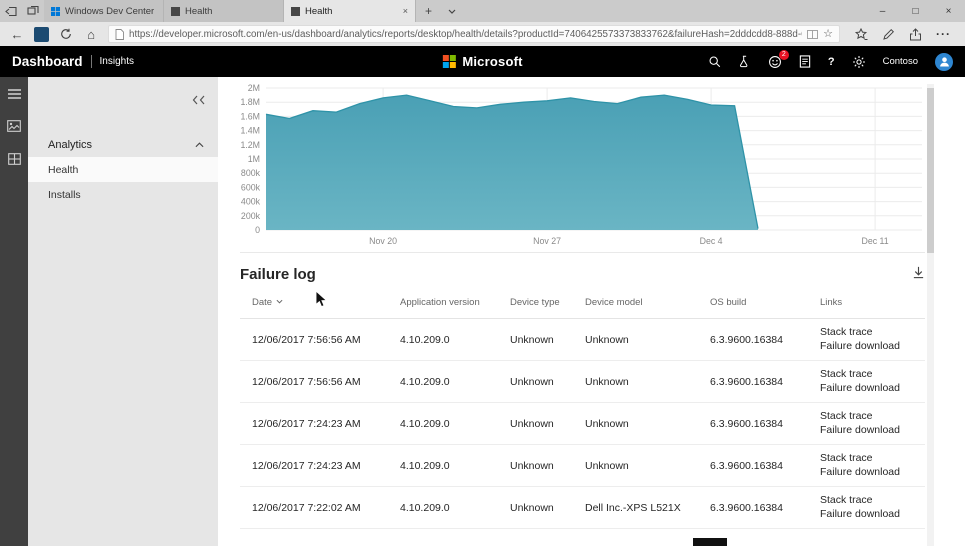 This screenshot has width=965, height=546. What do you see at coordinates (765, 307) in the screenshot?
I see `col-os-build: OS build` at bounding box center [765, 307].